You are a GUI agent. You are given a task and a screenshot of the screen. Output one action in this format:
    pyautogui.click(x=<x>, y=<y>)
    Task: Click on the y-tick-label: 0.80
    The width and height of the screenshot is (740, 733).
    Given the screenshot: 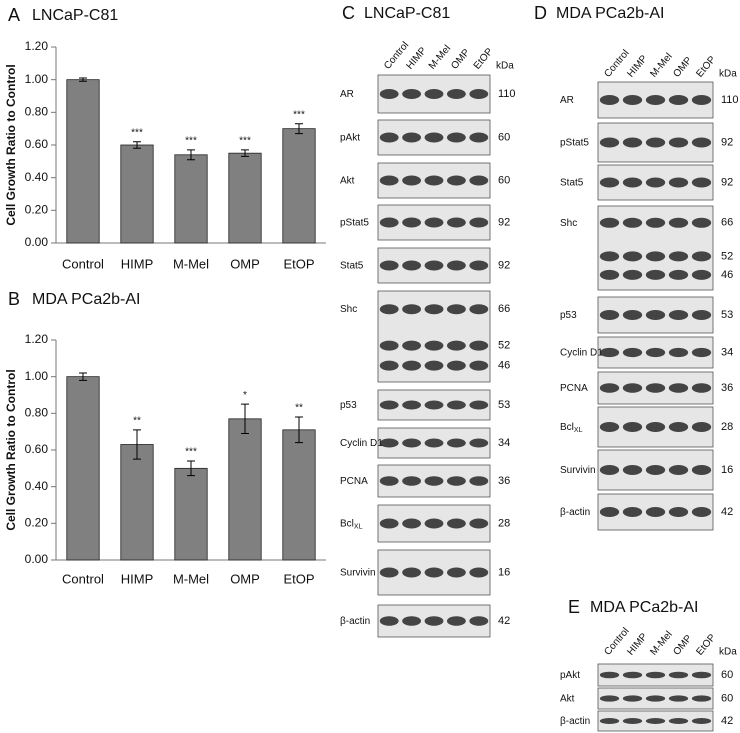 What is the action you would take?
    pyautogui.click(x=37, y=112)
    